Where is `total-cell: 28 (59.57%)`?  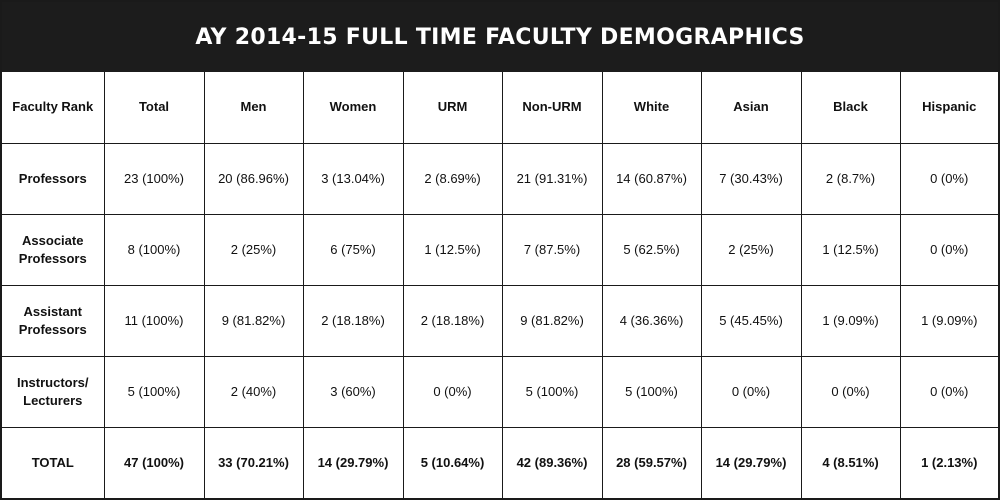
total-cell: 28 (59.57%) is located at coordinates (651, 462).